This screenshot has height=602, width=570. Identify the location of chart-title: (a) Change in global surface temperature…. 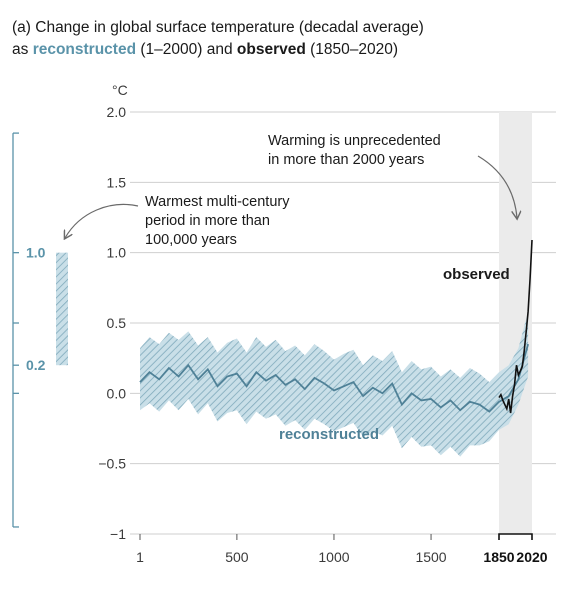
(218, 39).